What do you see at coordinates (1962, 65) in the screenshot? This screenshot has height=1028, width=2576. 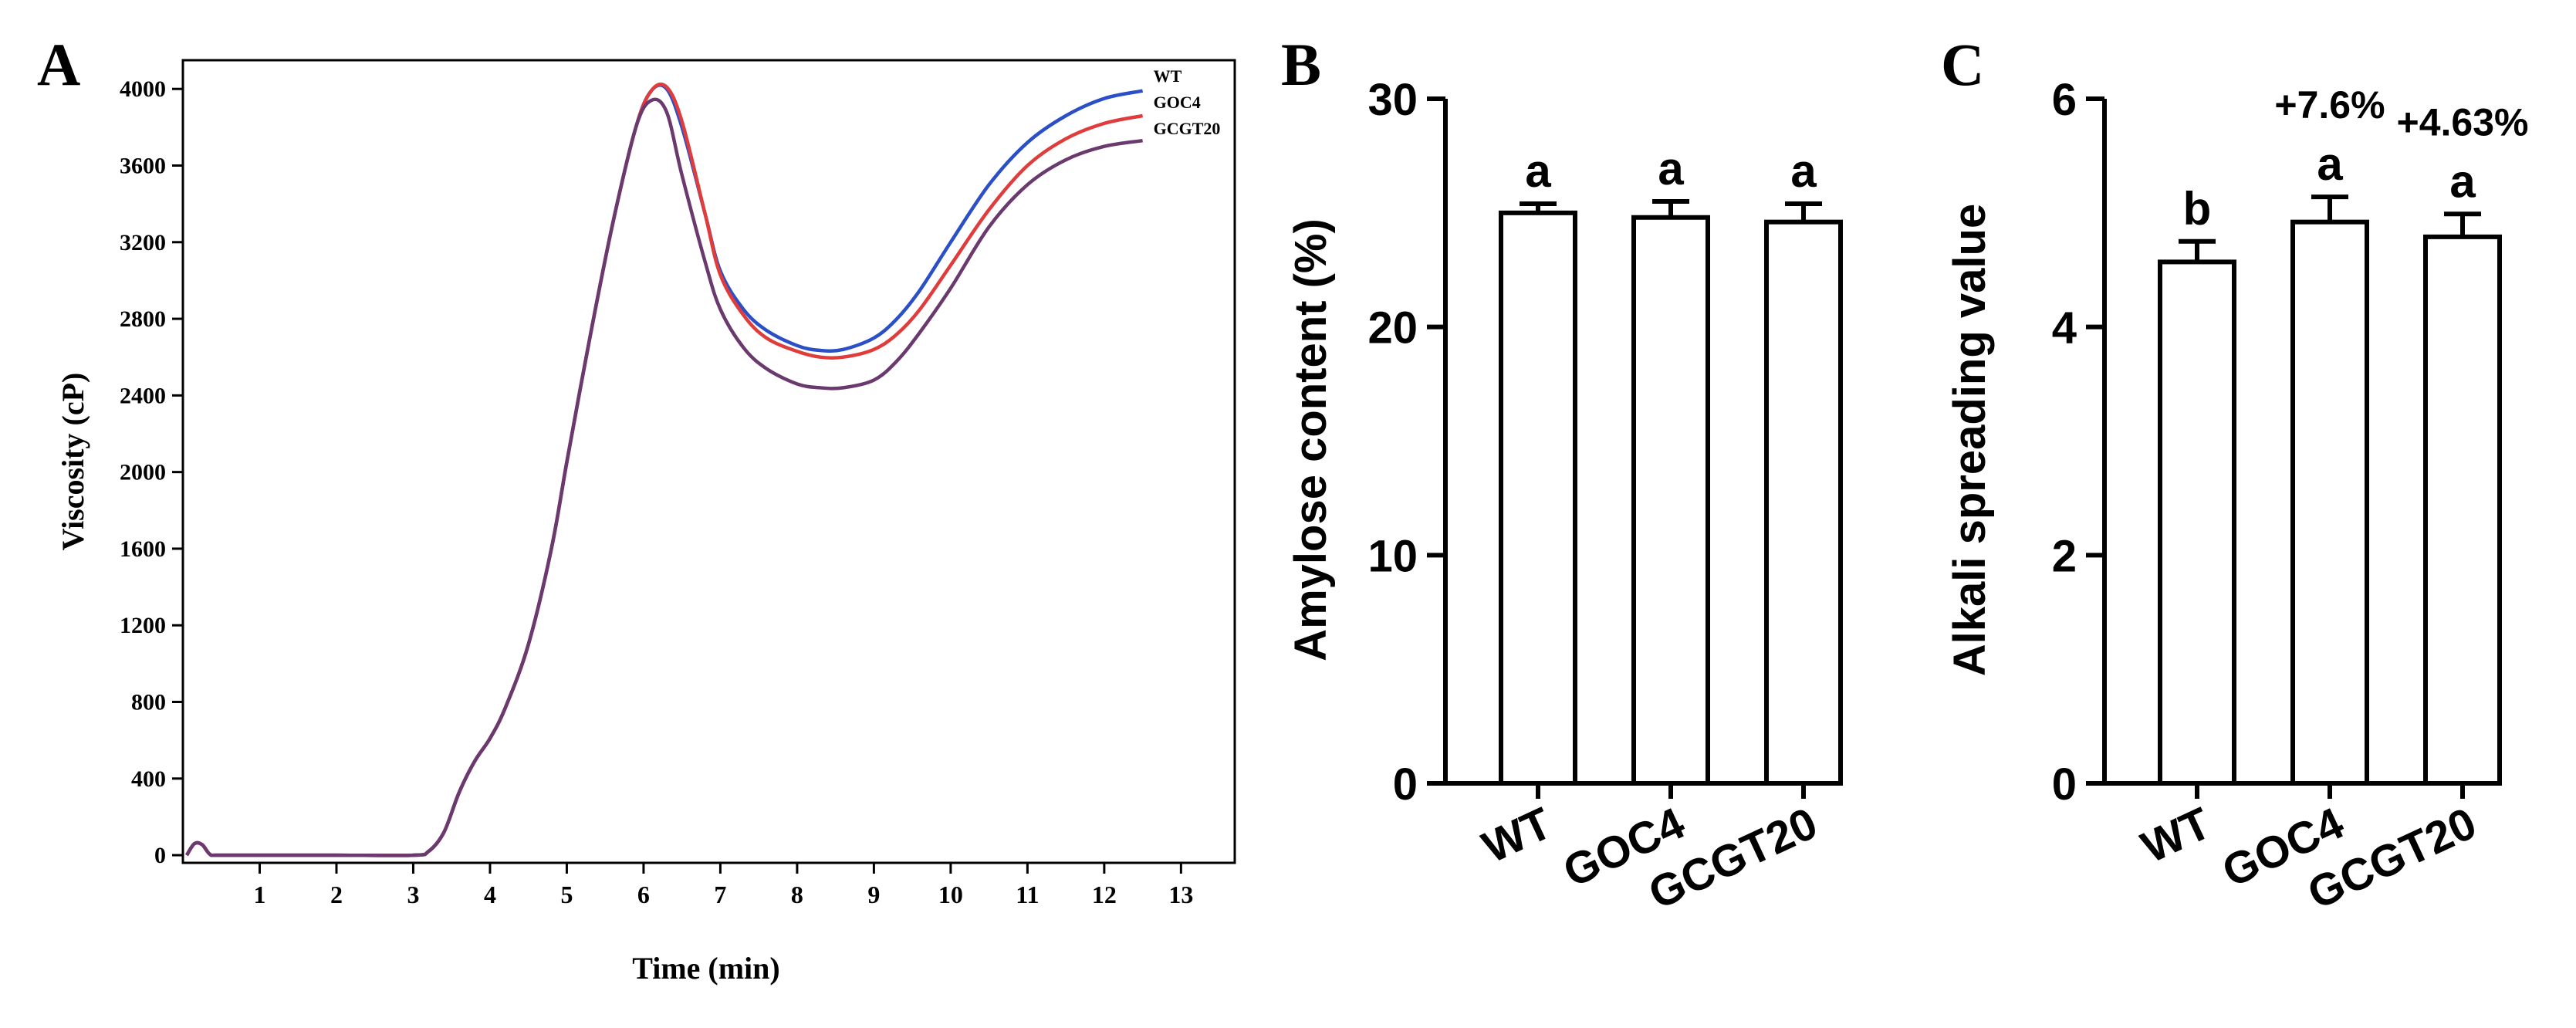 I see `panel-c-label: C` at bounding box center [1962, 65].